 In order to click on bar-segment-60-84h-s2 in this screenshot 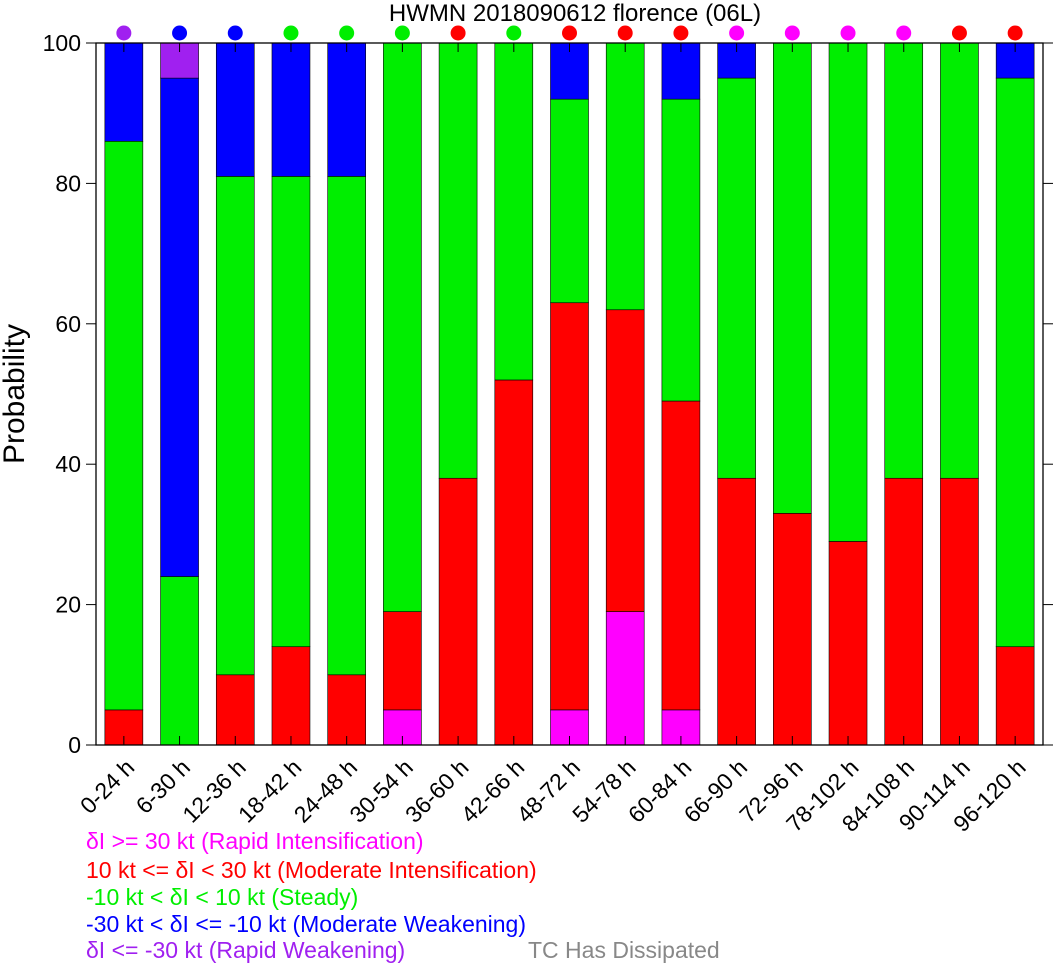, I will do `click(681, 250)`.